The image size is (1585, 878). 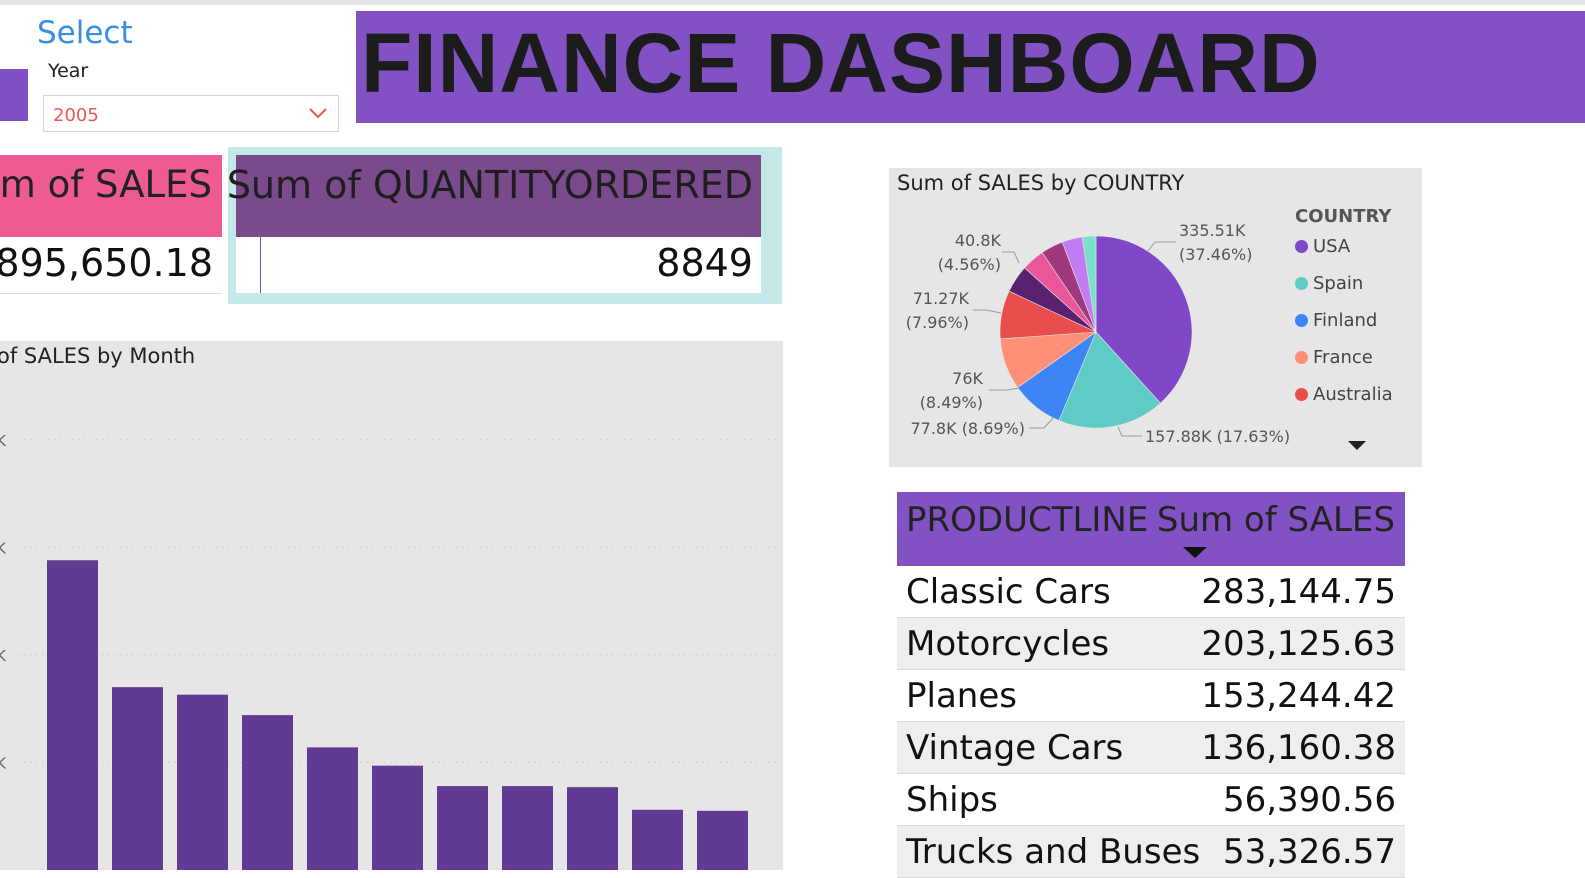 I want to click on nav-accent-tab, so click(x=14, y=95).